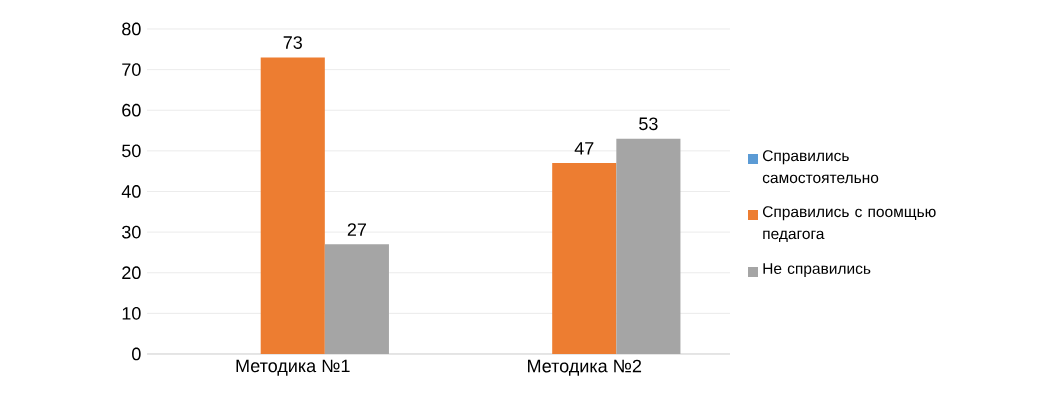  Describe the element at coordinates (648, 124) in the screenshot. I see `data-label: 53` at that location.